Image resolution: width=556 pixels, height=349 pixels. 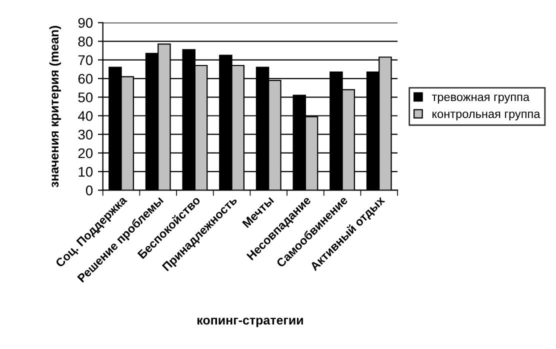 I want to click on y-axis-title: значения критерия (mean), so click(x=55, y=107).